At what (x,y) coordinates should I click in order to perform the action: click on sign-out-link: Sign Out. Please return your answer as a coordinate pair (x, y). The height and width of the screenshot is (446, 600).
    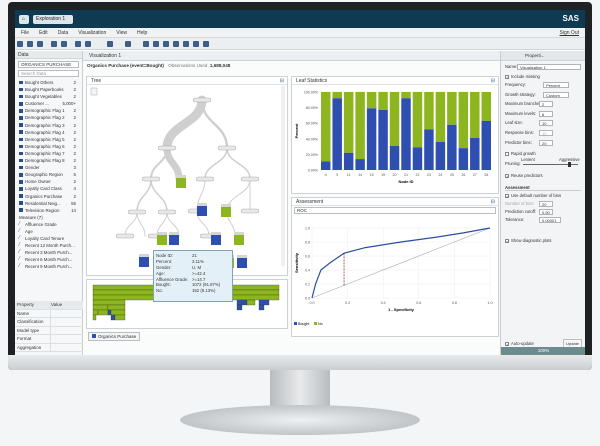
    Looking at the image, I should click on (569, 33).